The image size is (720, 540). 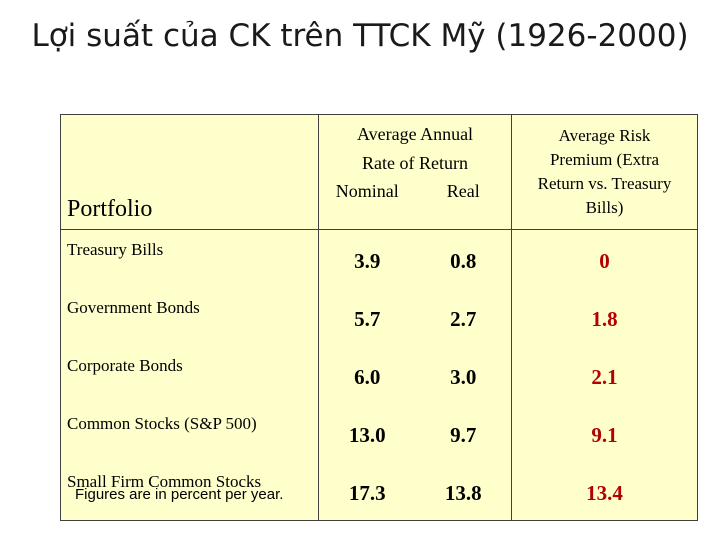 What do you see at coordinates (189, 172) in the screenshot?
I see `header-portfolio: Portfolio` at bounding box center [189, 172].